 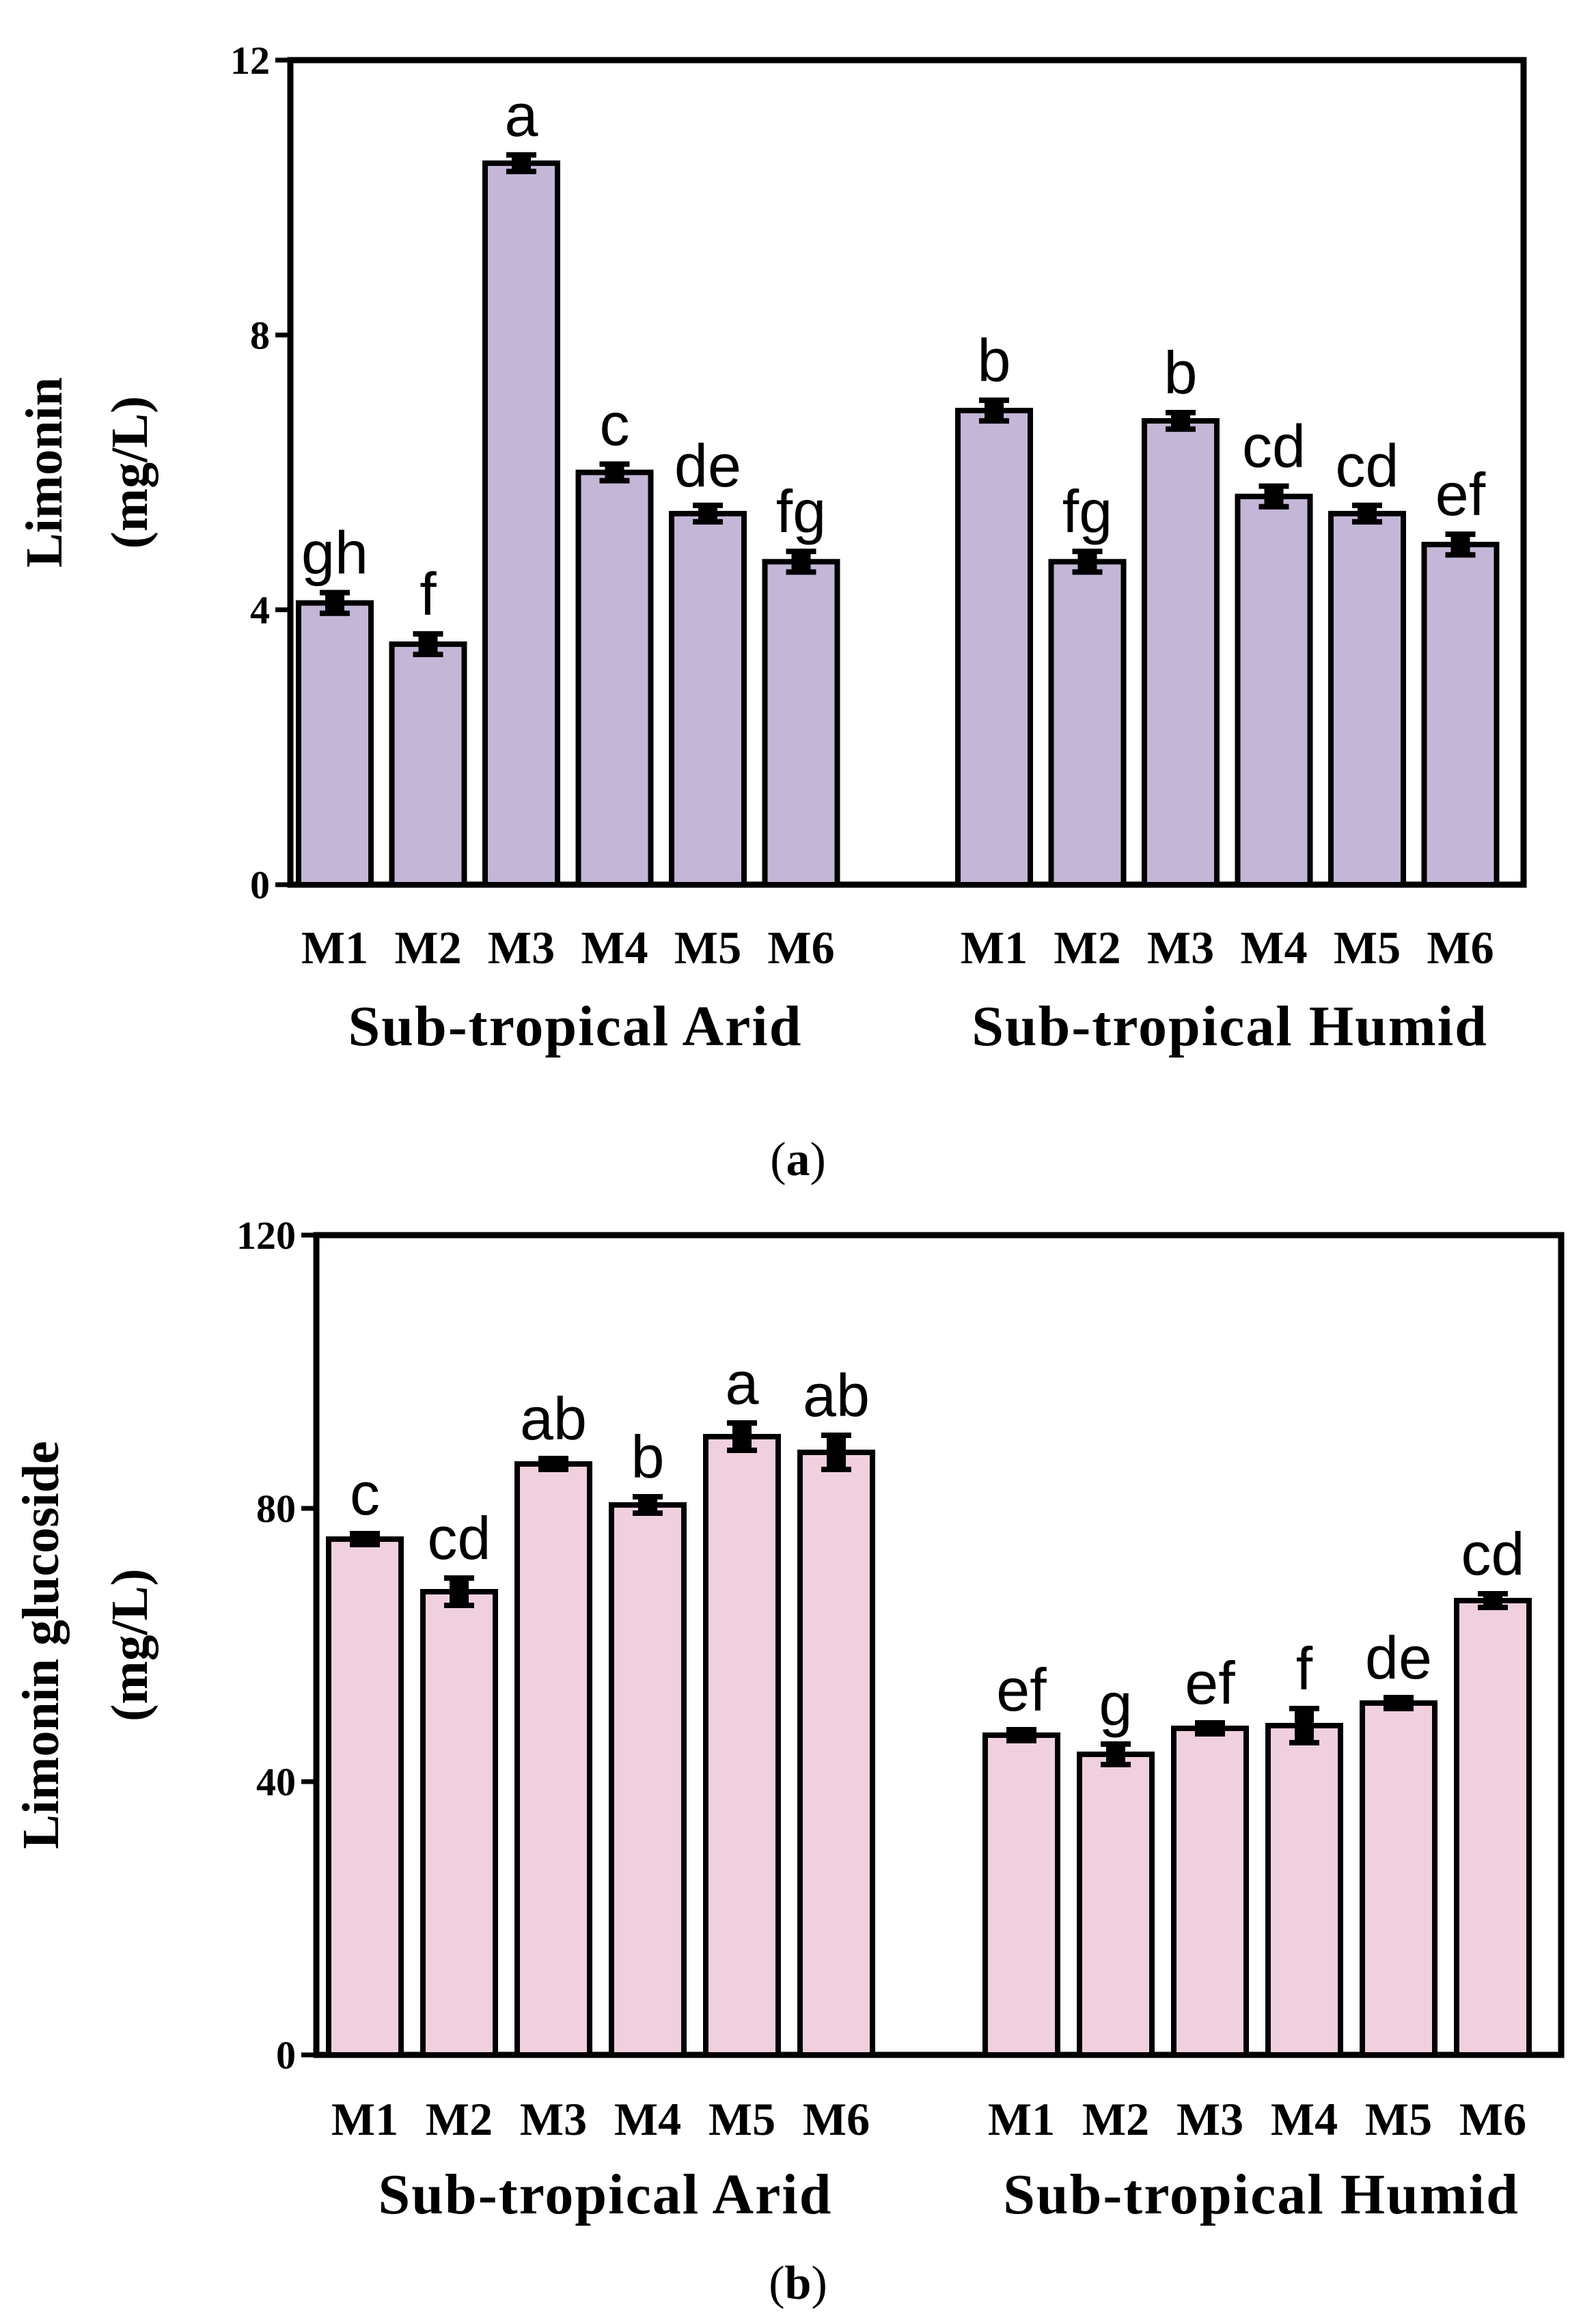 What do you see at coordinates (41, 1645) in the screenshot?
I see `y-axis-label-line1: Limonin glucoside` at bounding box center [41, 1645].